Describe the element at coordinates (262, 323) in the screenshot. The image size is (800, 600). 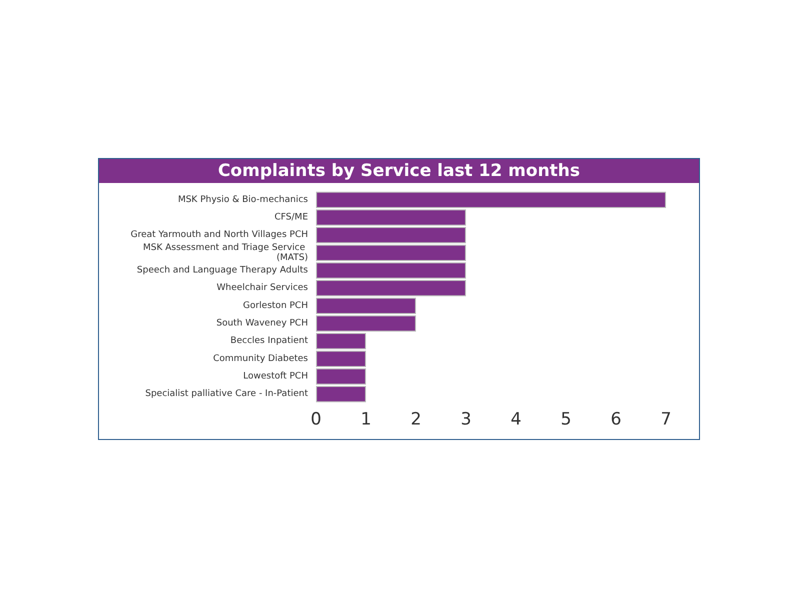
I see `y-tick-label: South Waveney PCH` at that location.